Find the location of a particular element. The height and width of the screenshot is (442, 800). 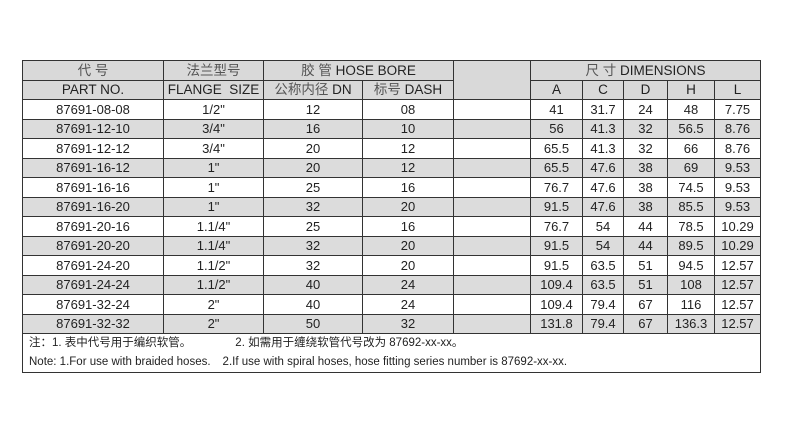

table-row: 87691-16-16 1" 25 16 76.7 47.6 38 74.5 9.53 is located at coordinates (392, 187).